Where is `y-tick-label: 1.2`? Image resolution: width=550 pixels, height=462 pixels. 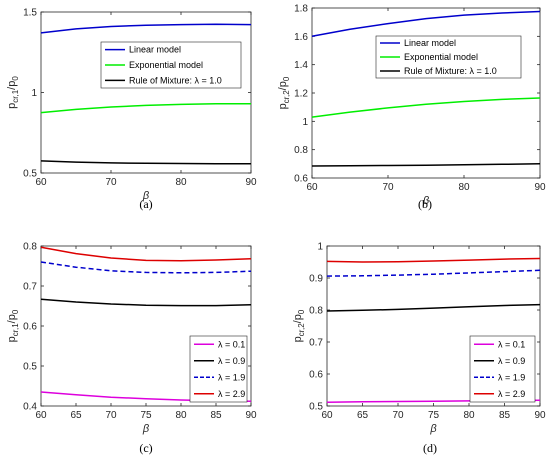
y-tick-label: 1.2 is located at coordinates (301, 94).